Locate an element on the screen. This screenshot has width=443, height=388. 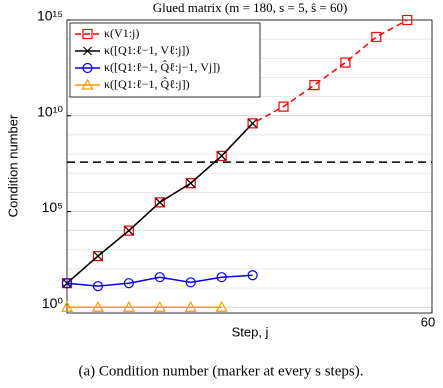
x-axis-label: Step, j is located at coordinates (250, 331).